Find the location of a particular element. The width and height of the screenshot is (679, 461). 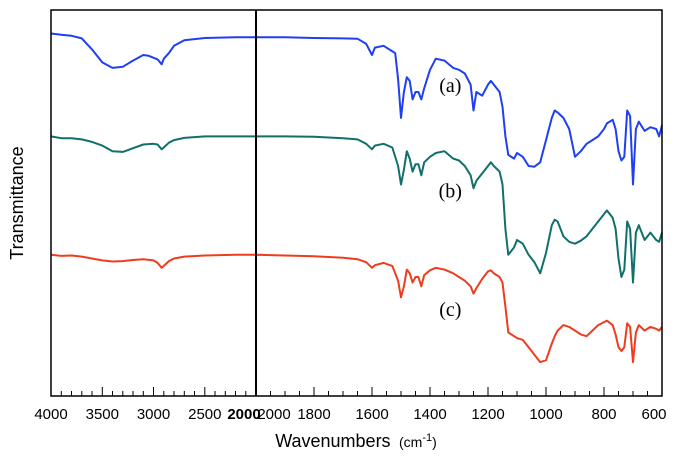

x-tick-label: 3500 is located at coordinates (102, 414).